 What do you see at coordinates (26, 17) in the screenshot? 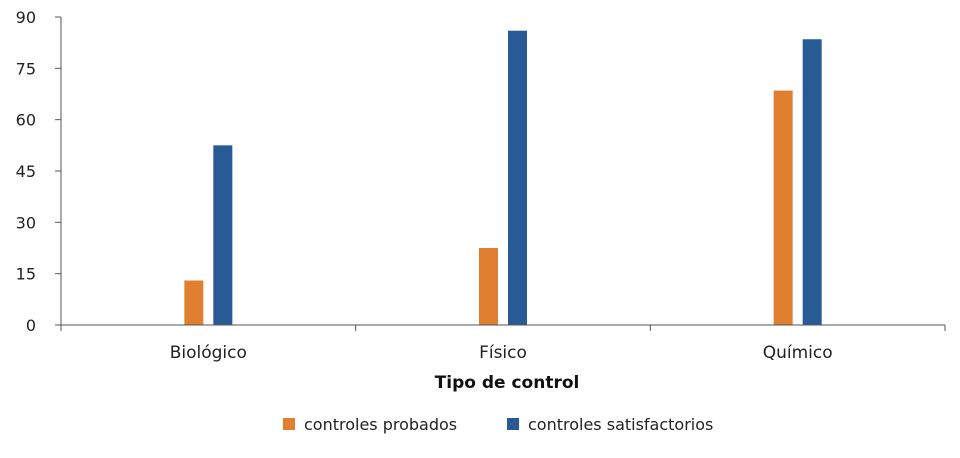
I see `y-tick-label: 90` at bounding box center [26, 17].